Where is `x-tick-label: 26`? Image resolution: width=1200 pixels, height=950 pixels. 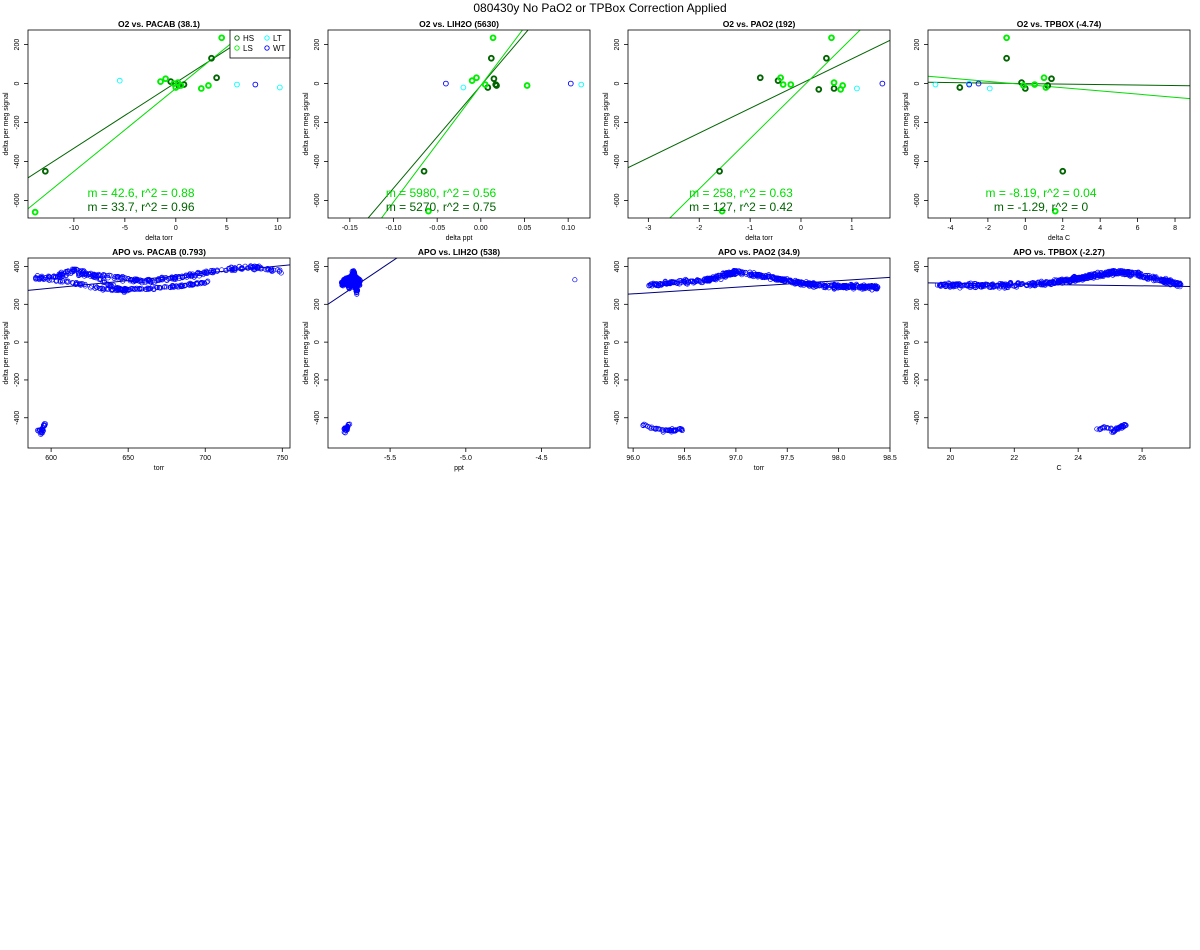
x-tick-label: 26 is located at coordinates (1142, 458).